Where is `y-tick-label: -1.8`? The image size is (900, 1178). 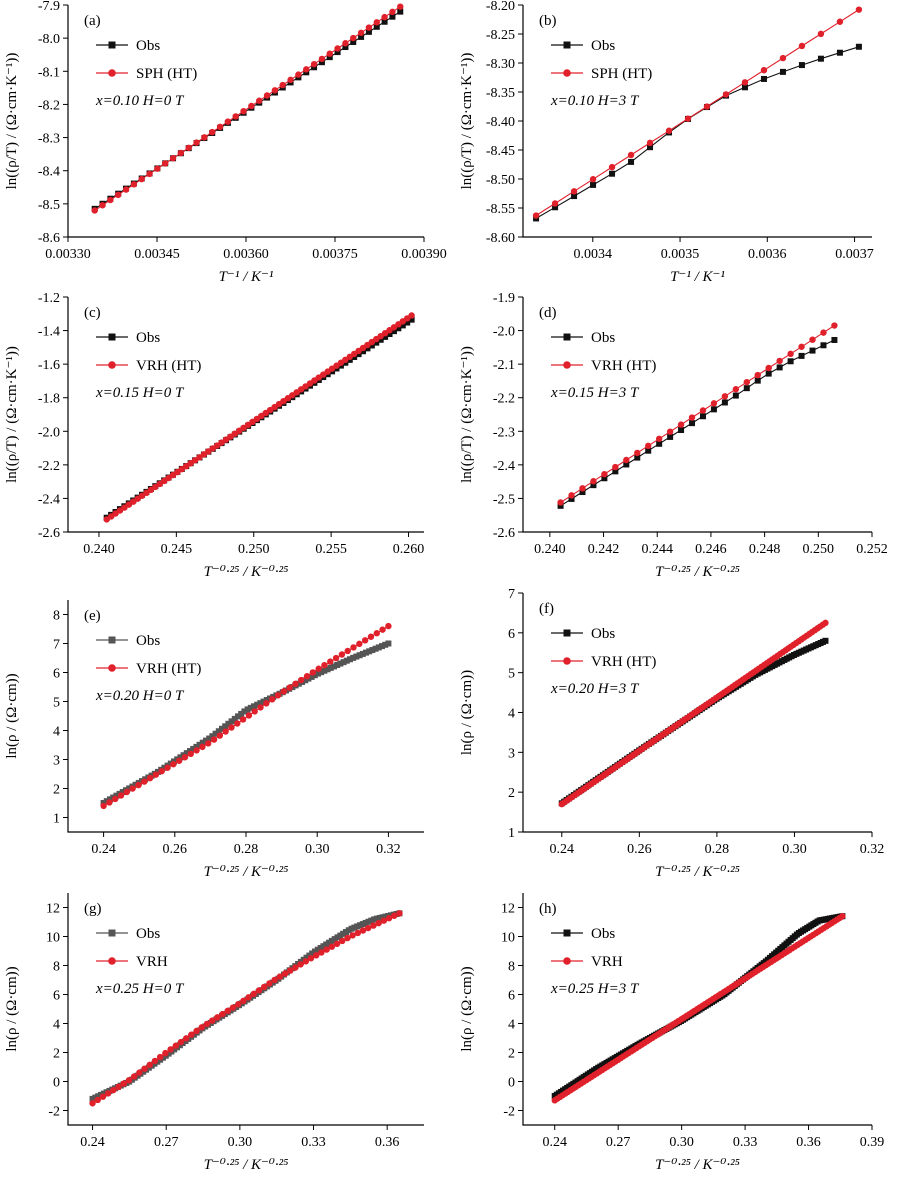 y-tick-label: -1.8 is located at coordinates (49, 399).